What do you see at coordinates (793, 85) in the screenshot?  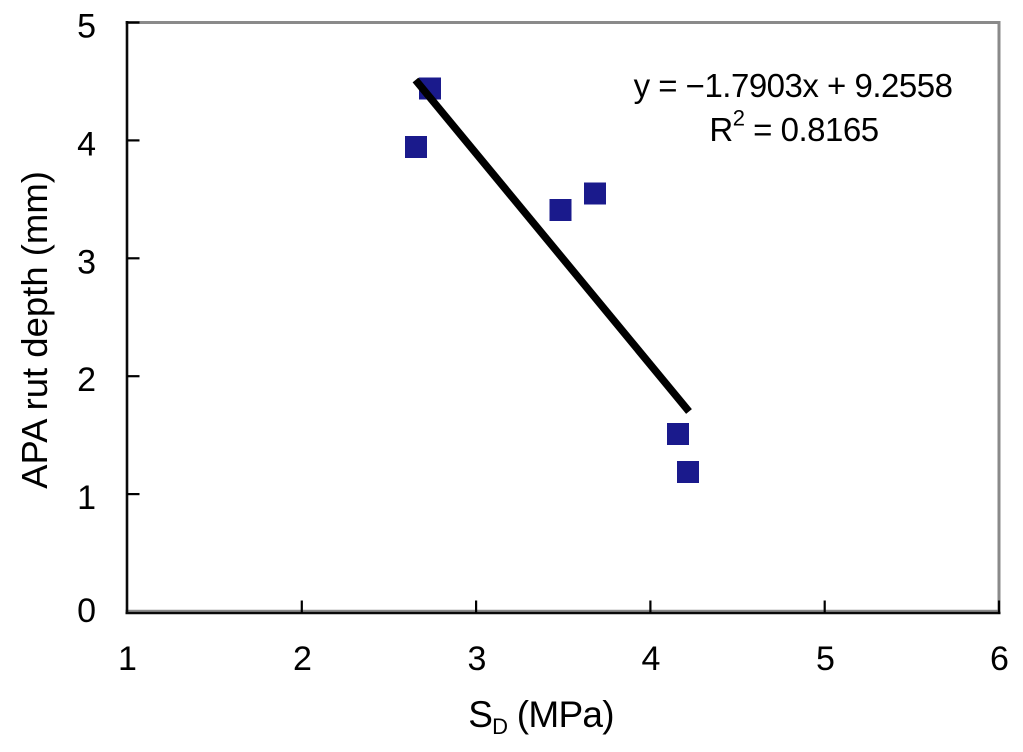 I see `svg-text: y = −1.7903x + 9.2558` at bounding box center [793, 85].